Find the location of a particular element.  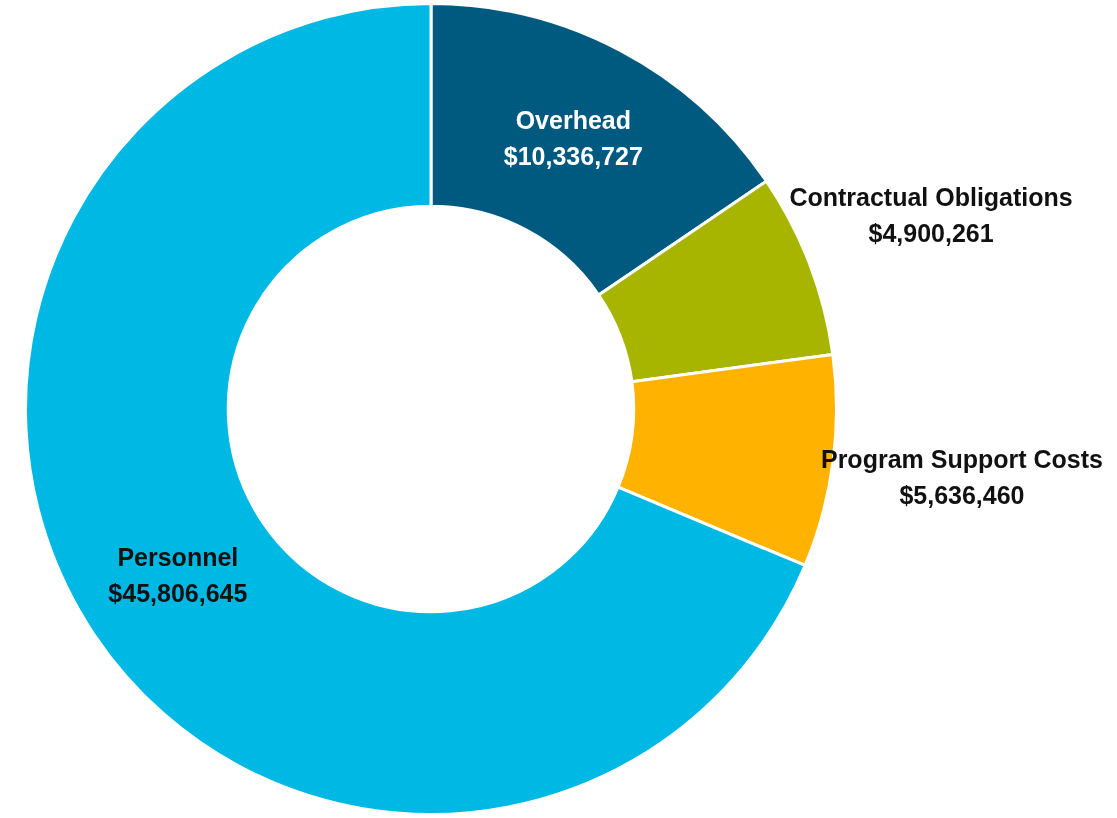

slice-label: Personnel is located at coordinates (178, 557).